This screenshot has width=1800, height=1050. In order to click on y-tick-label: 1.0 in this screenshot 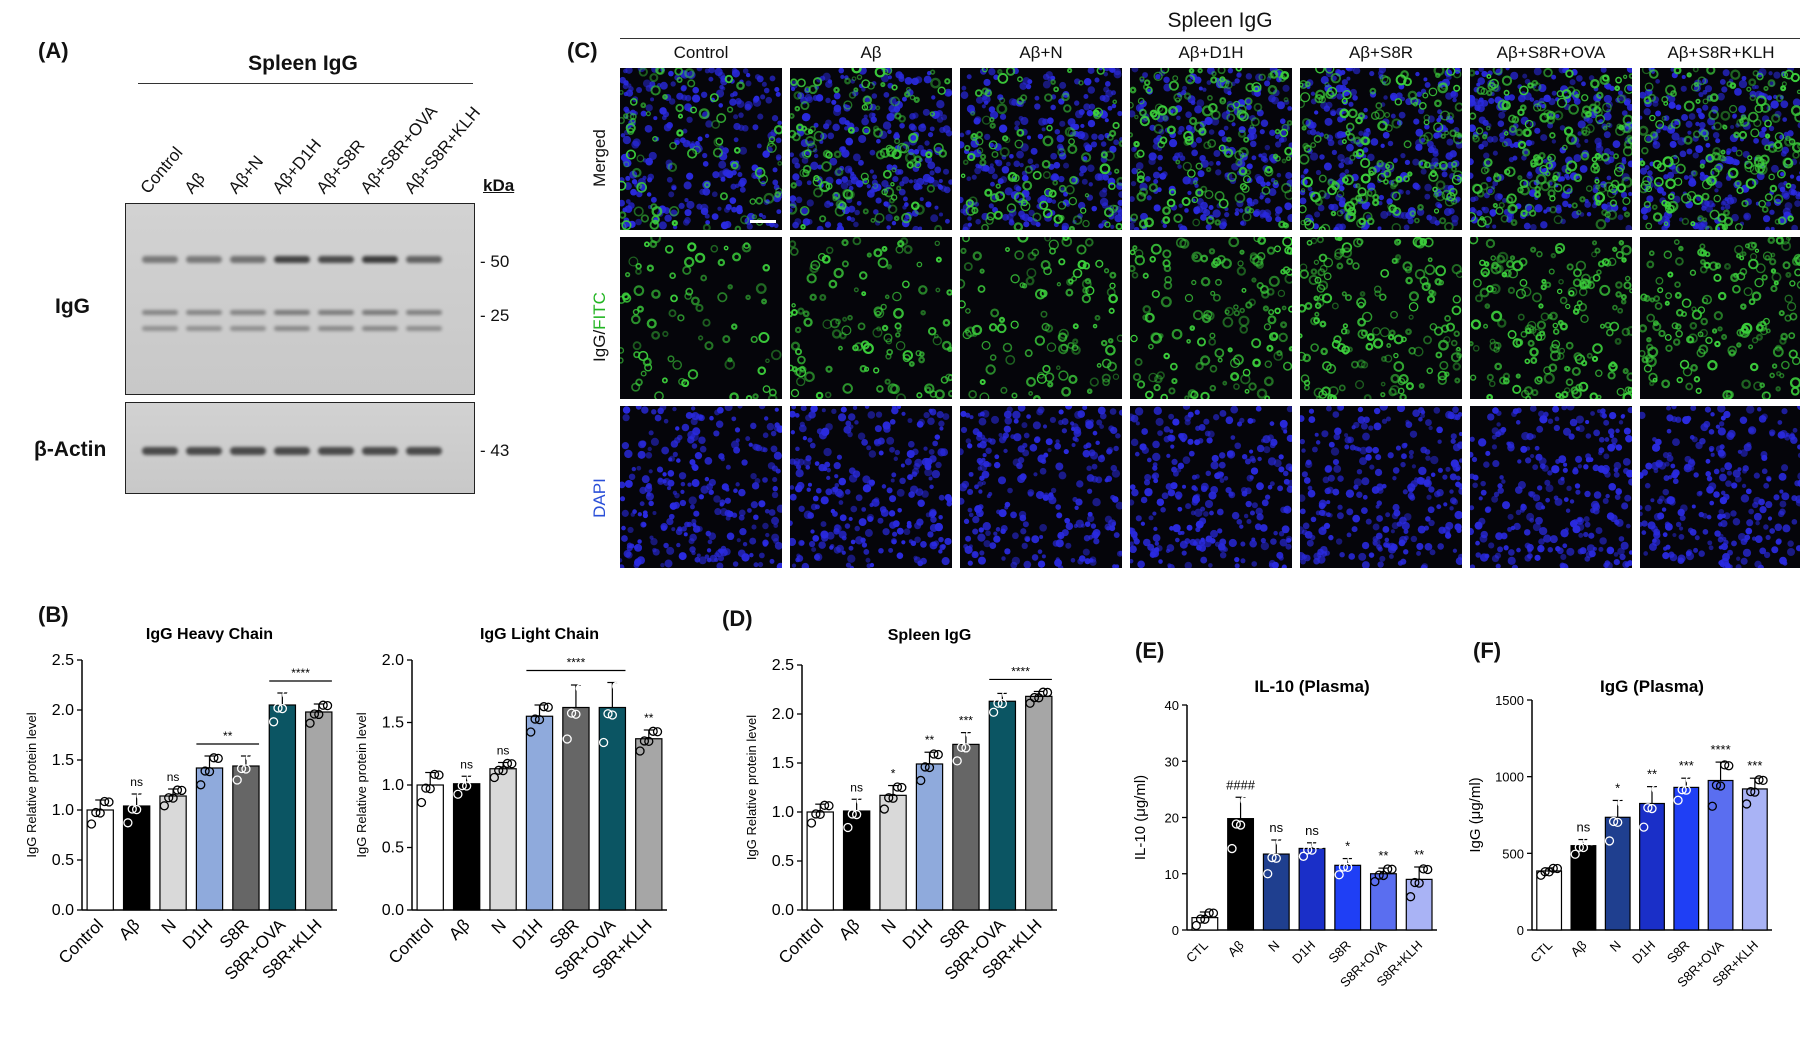, I will do `click(63, 810)`.